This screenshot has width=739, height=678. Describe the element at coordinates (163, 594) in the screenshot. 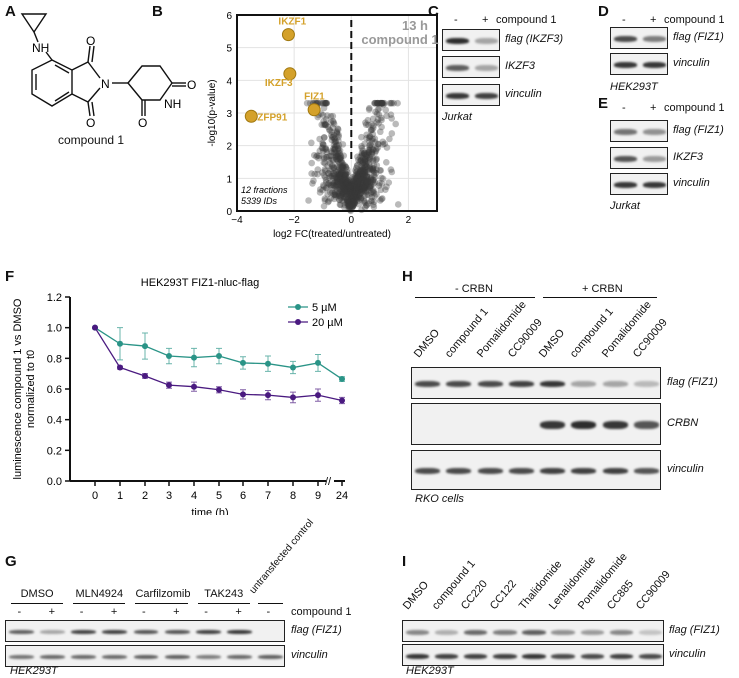

I see `group-label: Carfilzomib` at that location.